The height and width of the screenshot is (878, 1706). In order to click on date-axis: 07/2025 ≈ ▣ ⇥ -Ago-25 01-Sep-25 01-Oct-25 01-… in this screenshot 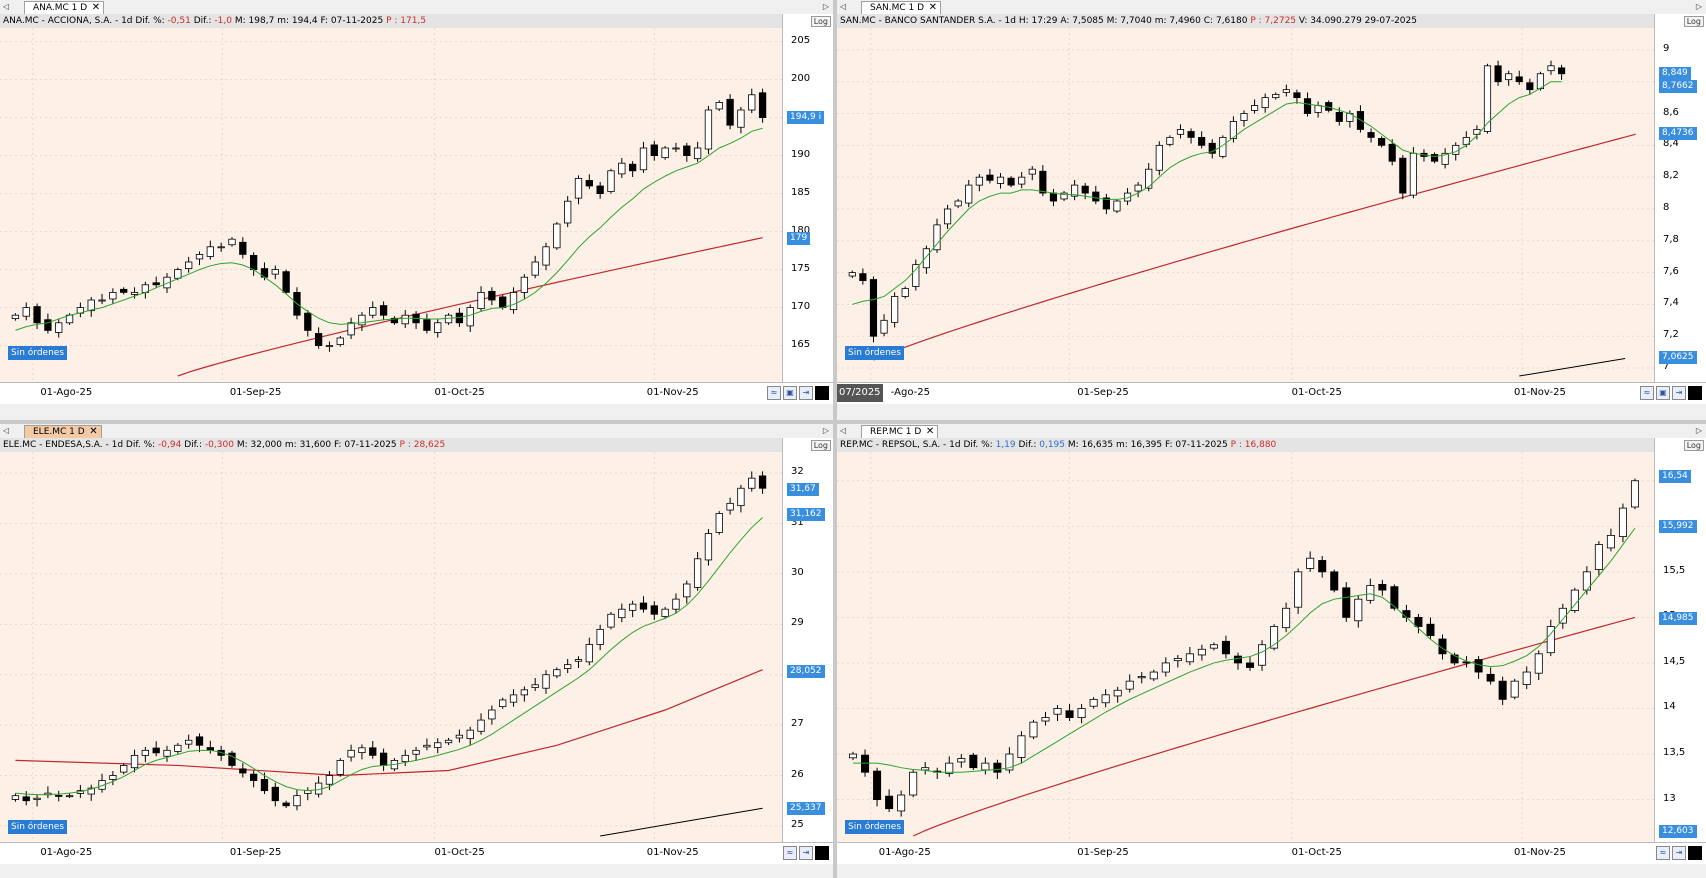, I will do `click(1271, 393)`.